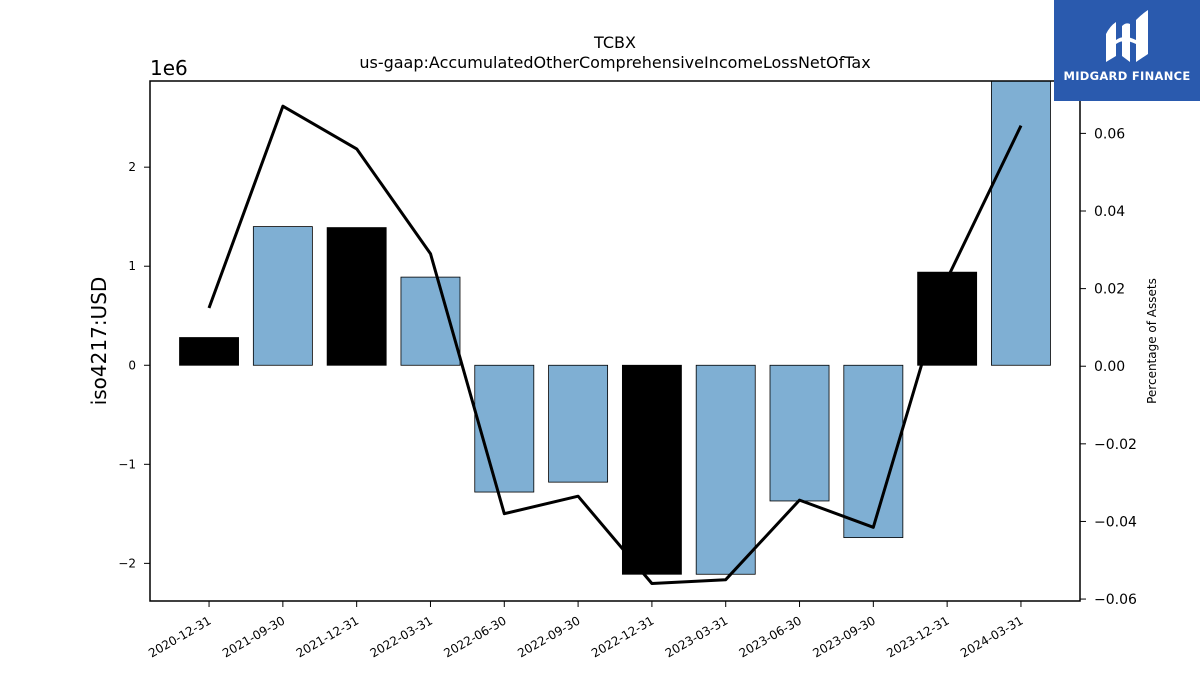  I want to click on y-tick-label: 0, so click(132, 365).